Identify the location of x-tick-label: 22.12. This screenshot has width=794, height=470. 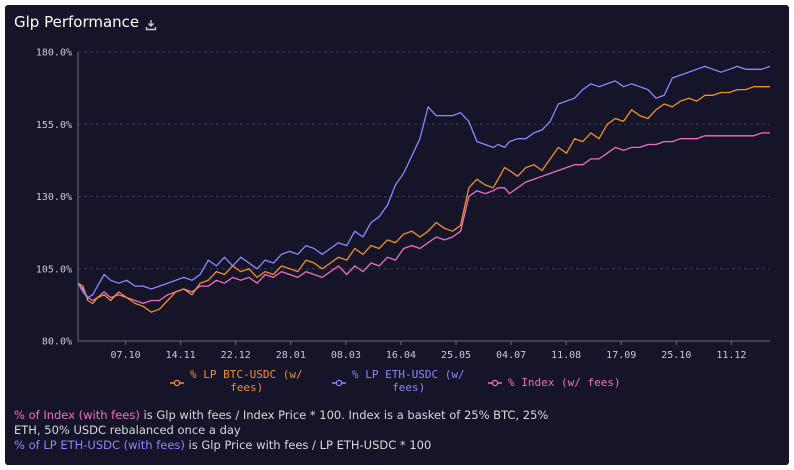
(236, 355).